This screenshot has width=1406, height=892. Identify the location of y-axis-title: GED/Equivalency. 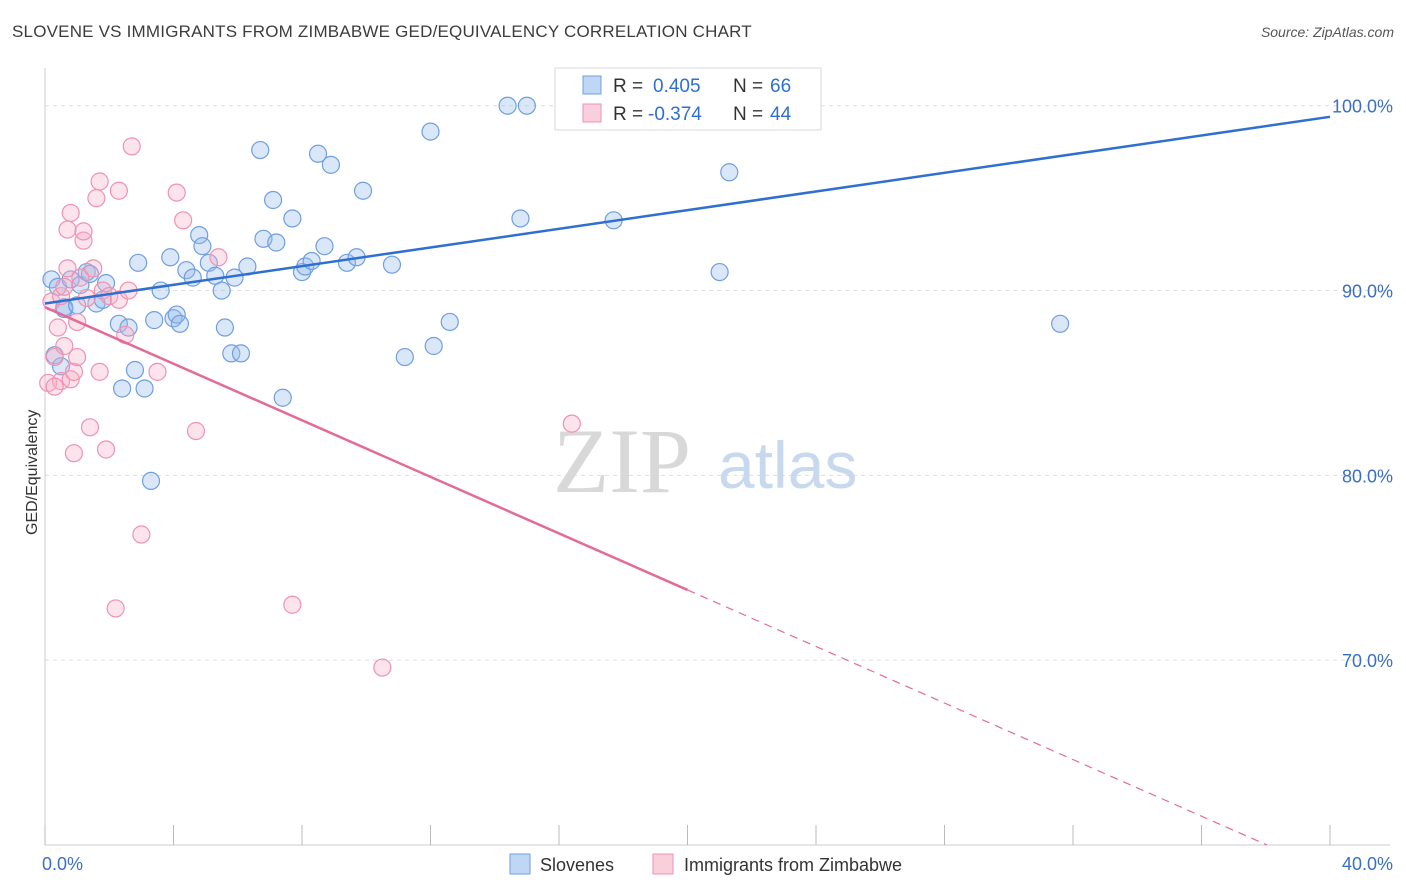
(32, 472).